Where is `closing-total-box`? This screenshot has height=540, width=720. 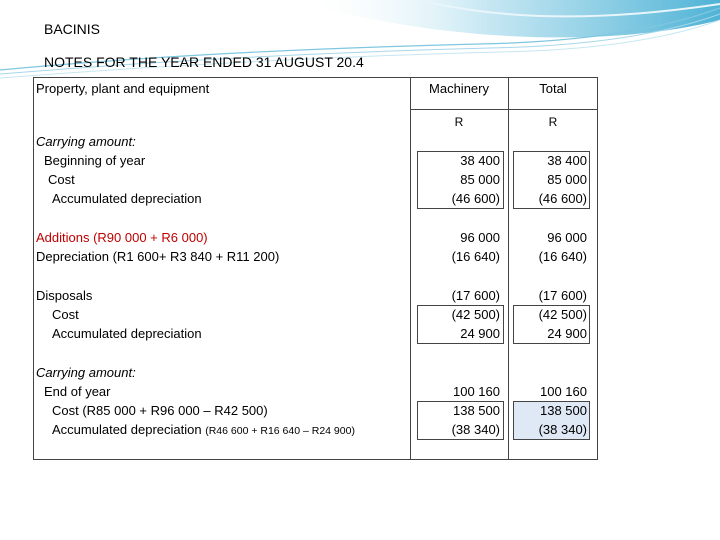 closing-total-box is located at coordinates (551, 420).